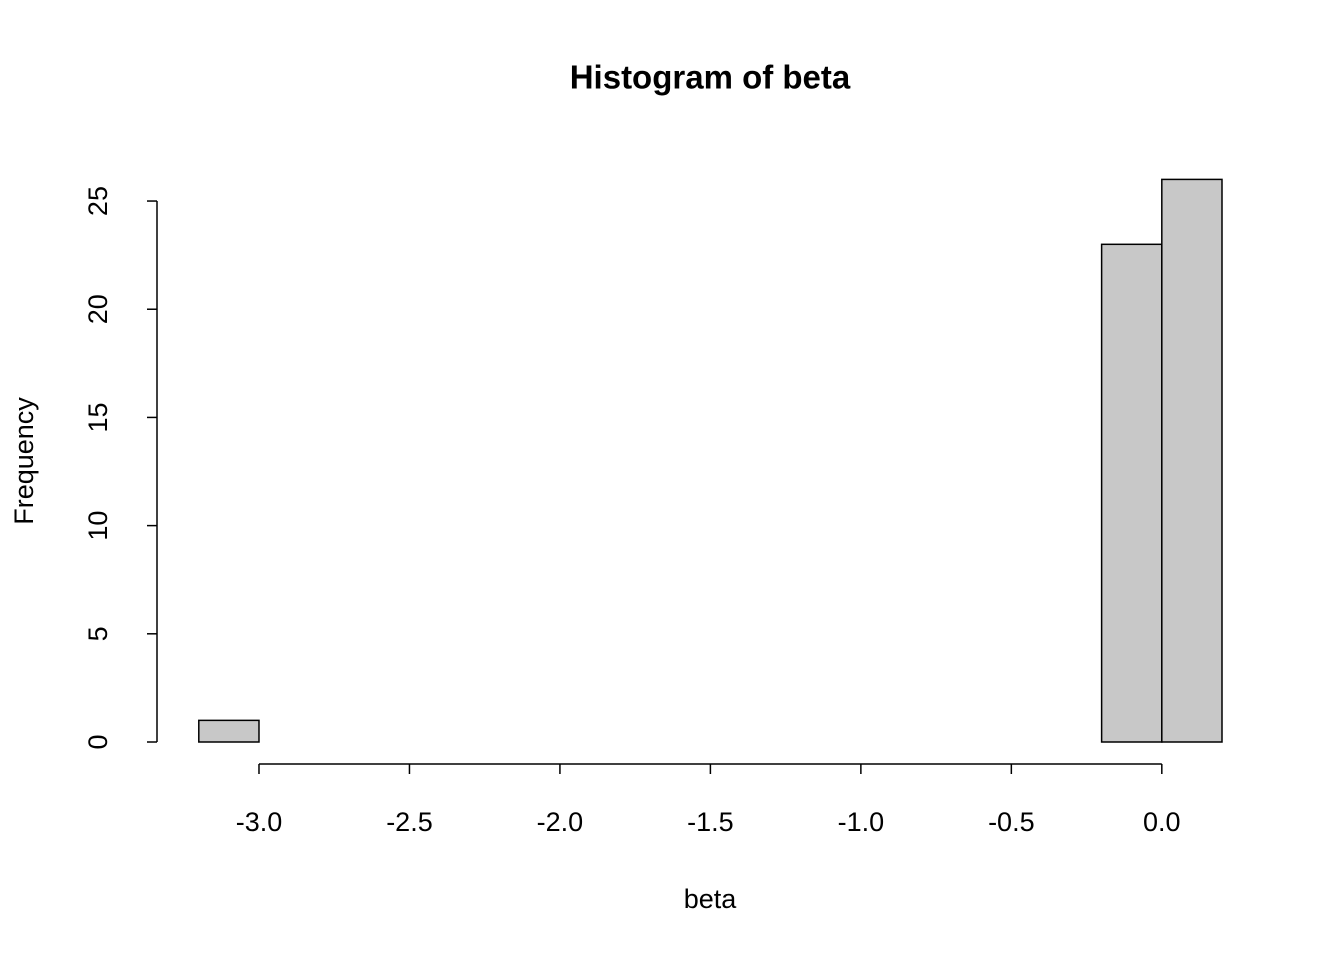 This screenshot has width=1344, height=960. I want to click on x-tick-label: -1.0, so click(861, 822).